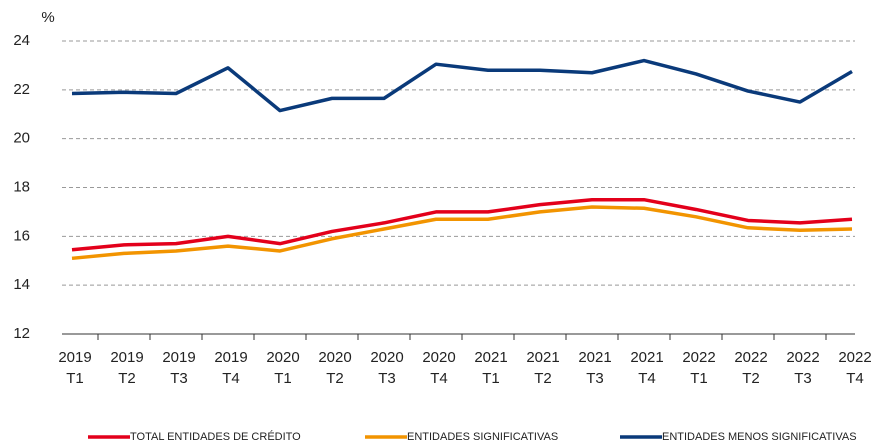 This screenshot has height=446, width=875. What do you see at coordinates (699, 368) in the screenshot?
I see `x-tick-label: 2022 T1` at bounding box center [699, 368].